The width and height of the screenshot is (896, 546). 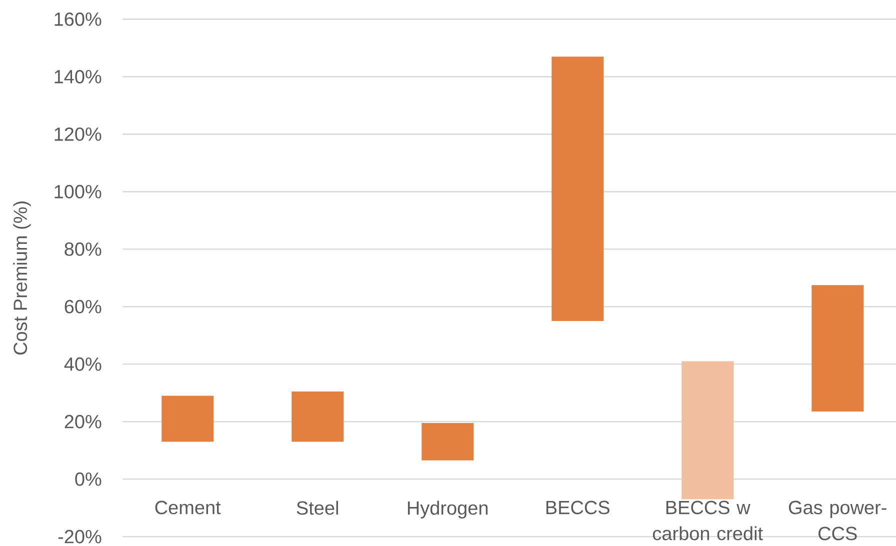 What do you see at coordinates (578, 507) in the screenshot?
I see `x-tick-label: BECCS` at bounding box center [578, 507].